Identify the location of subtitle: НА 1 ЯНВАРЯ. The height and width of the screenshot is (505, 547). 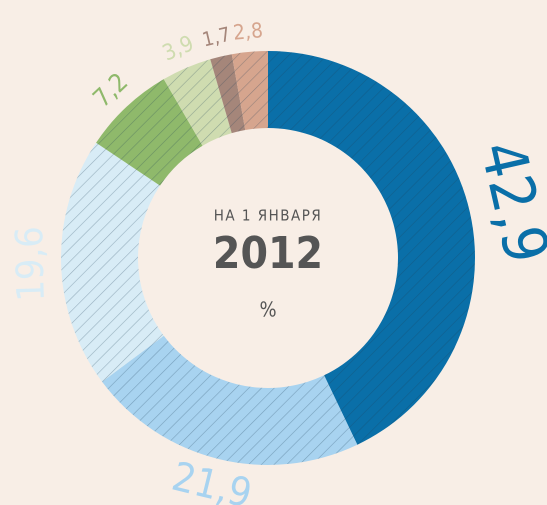
(268, 216).